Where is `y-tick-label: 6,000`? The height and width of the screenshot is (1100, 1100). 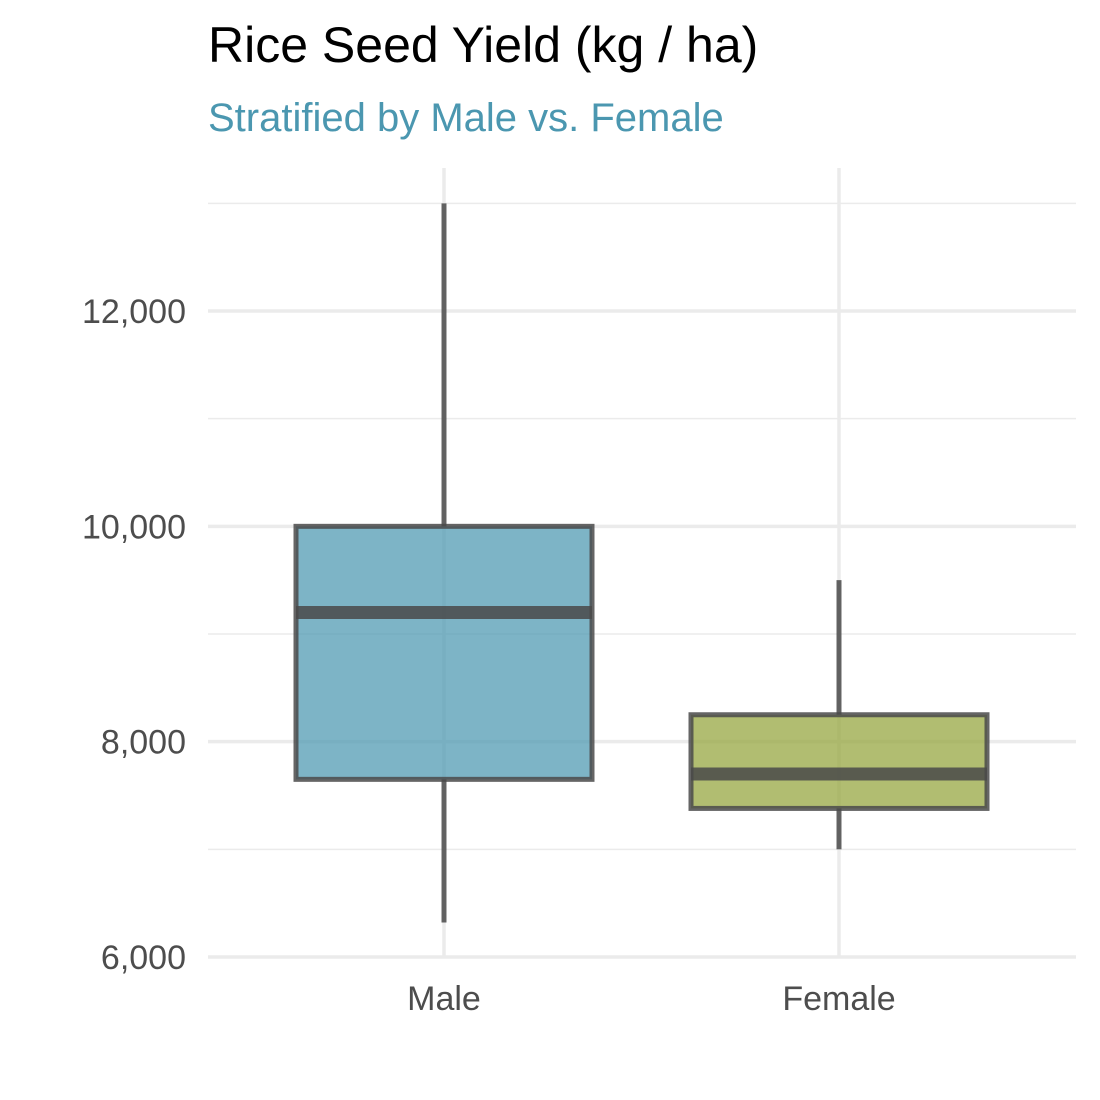
y-tick-label: 6,000 is located at coordinates (143, 958).